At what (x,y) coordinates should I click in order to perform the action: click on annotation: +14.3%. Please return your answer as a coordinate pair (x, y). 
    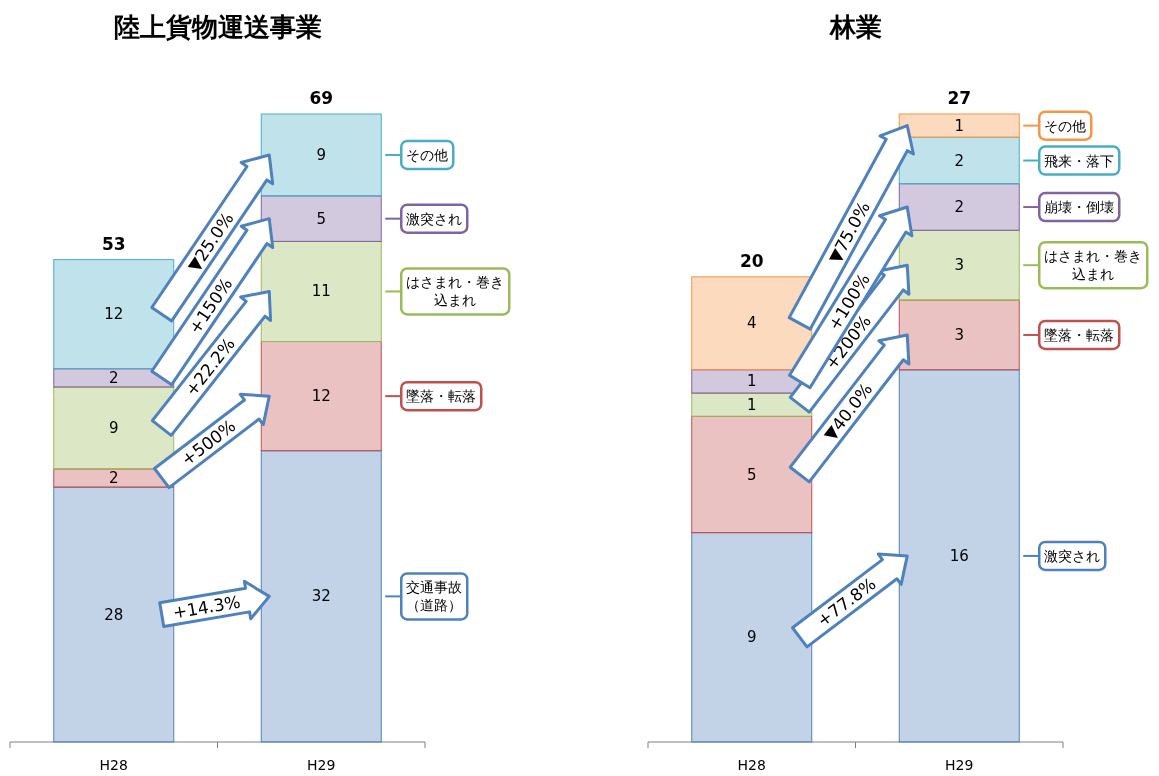
    Looking at the image, I should click on (206, 607).